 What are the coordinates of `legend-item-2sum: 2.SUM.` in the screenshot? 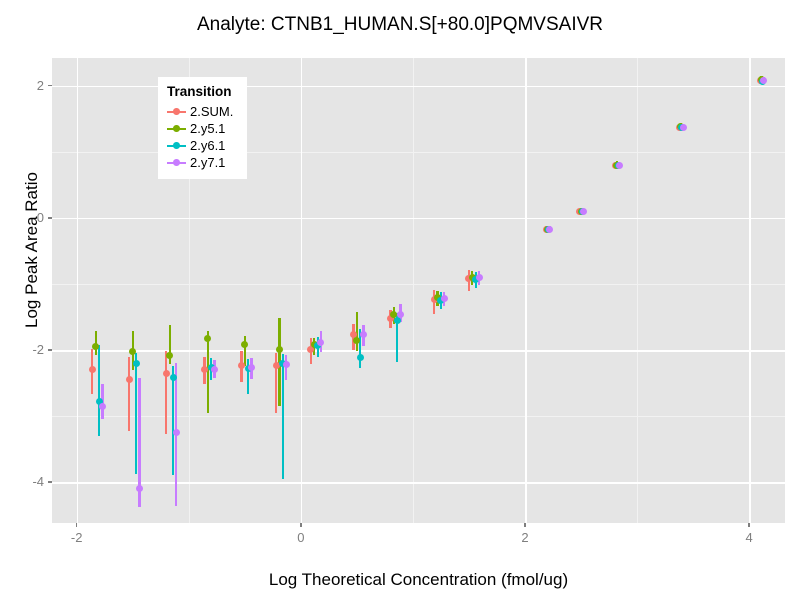 It's located at (202, 111).